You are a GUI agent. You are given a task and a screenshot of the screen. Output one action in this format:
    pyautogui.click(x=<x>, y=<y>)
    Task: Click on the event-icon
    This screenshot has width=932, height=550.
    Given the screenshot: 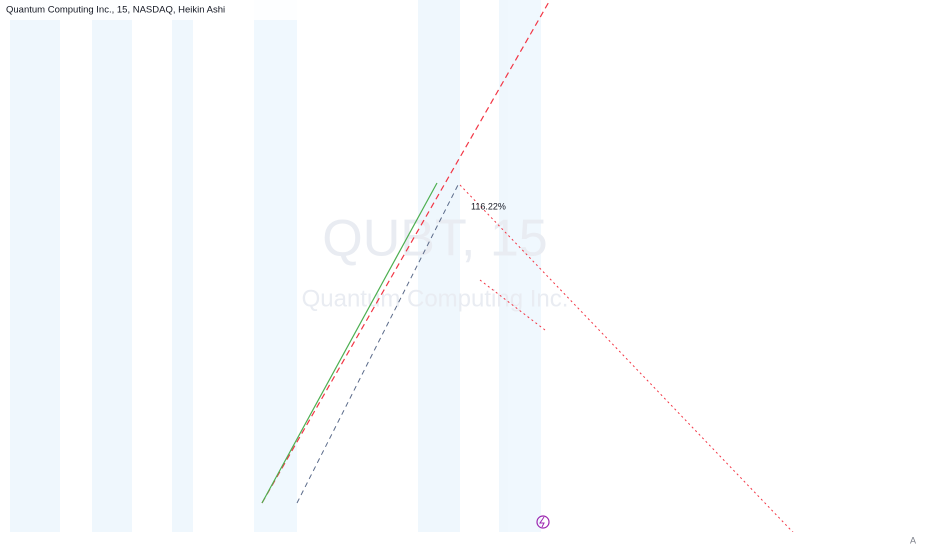 What is the action you would take?
    pyautogui.click(x=543, y=522)
    